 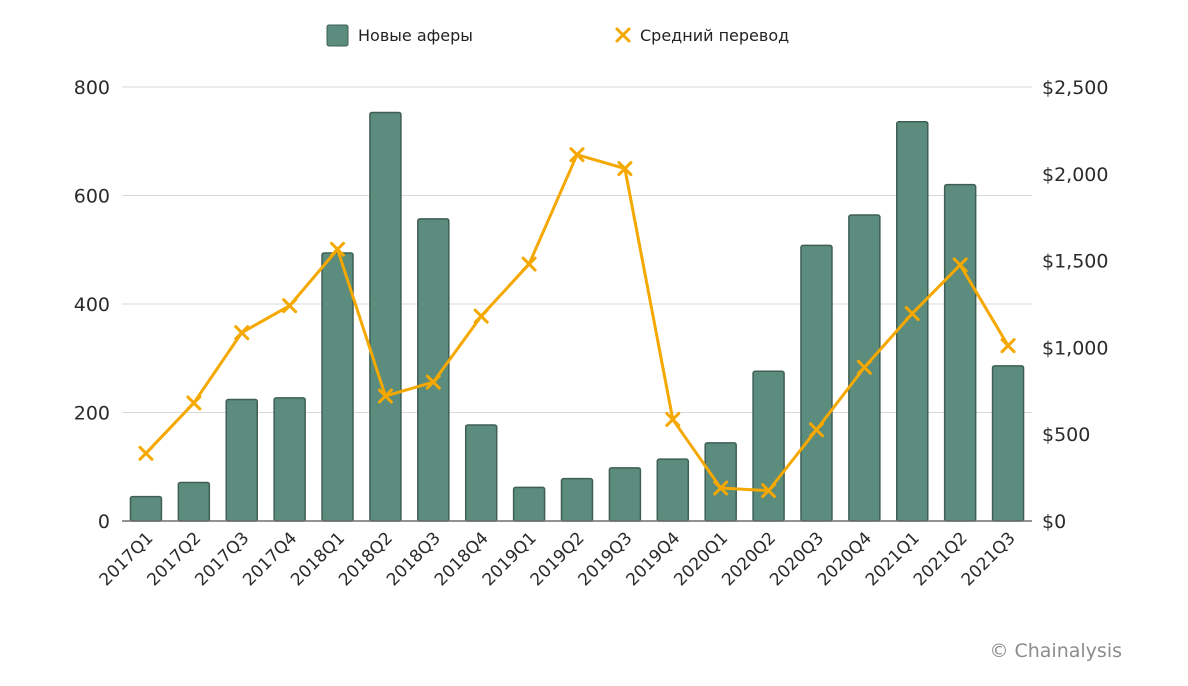 What do you see at coordinates (864, 367) in the screenshot?
I see `line-marker-2020Q4` at bounding box center [864, 367].